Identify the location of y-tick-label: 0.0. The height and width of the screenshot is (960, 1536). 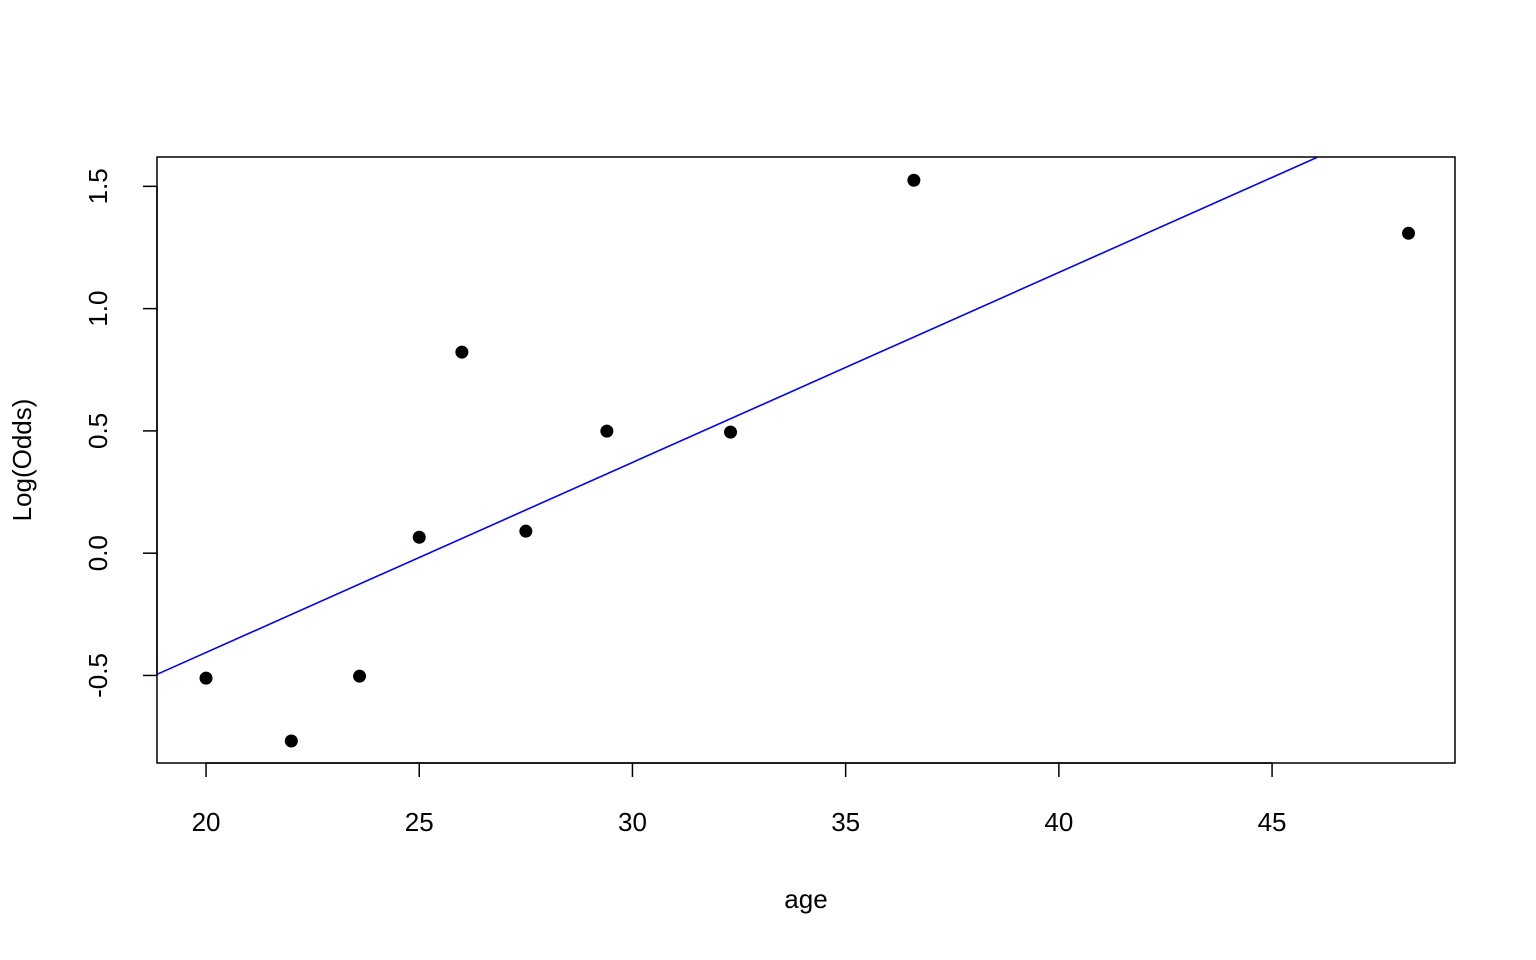
(98, 553).